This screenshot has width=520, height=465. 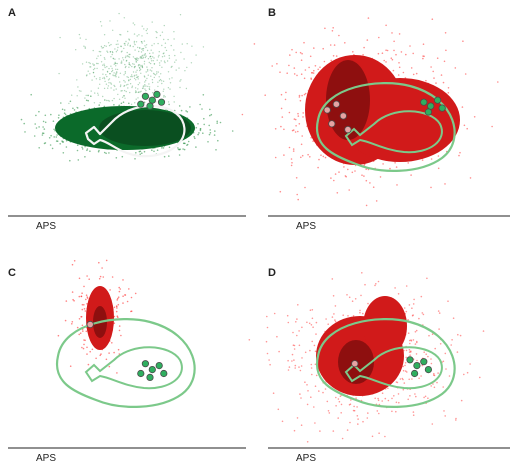 I want to click on panel-b-x-label: APS, so click(x=306, y=226).